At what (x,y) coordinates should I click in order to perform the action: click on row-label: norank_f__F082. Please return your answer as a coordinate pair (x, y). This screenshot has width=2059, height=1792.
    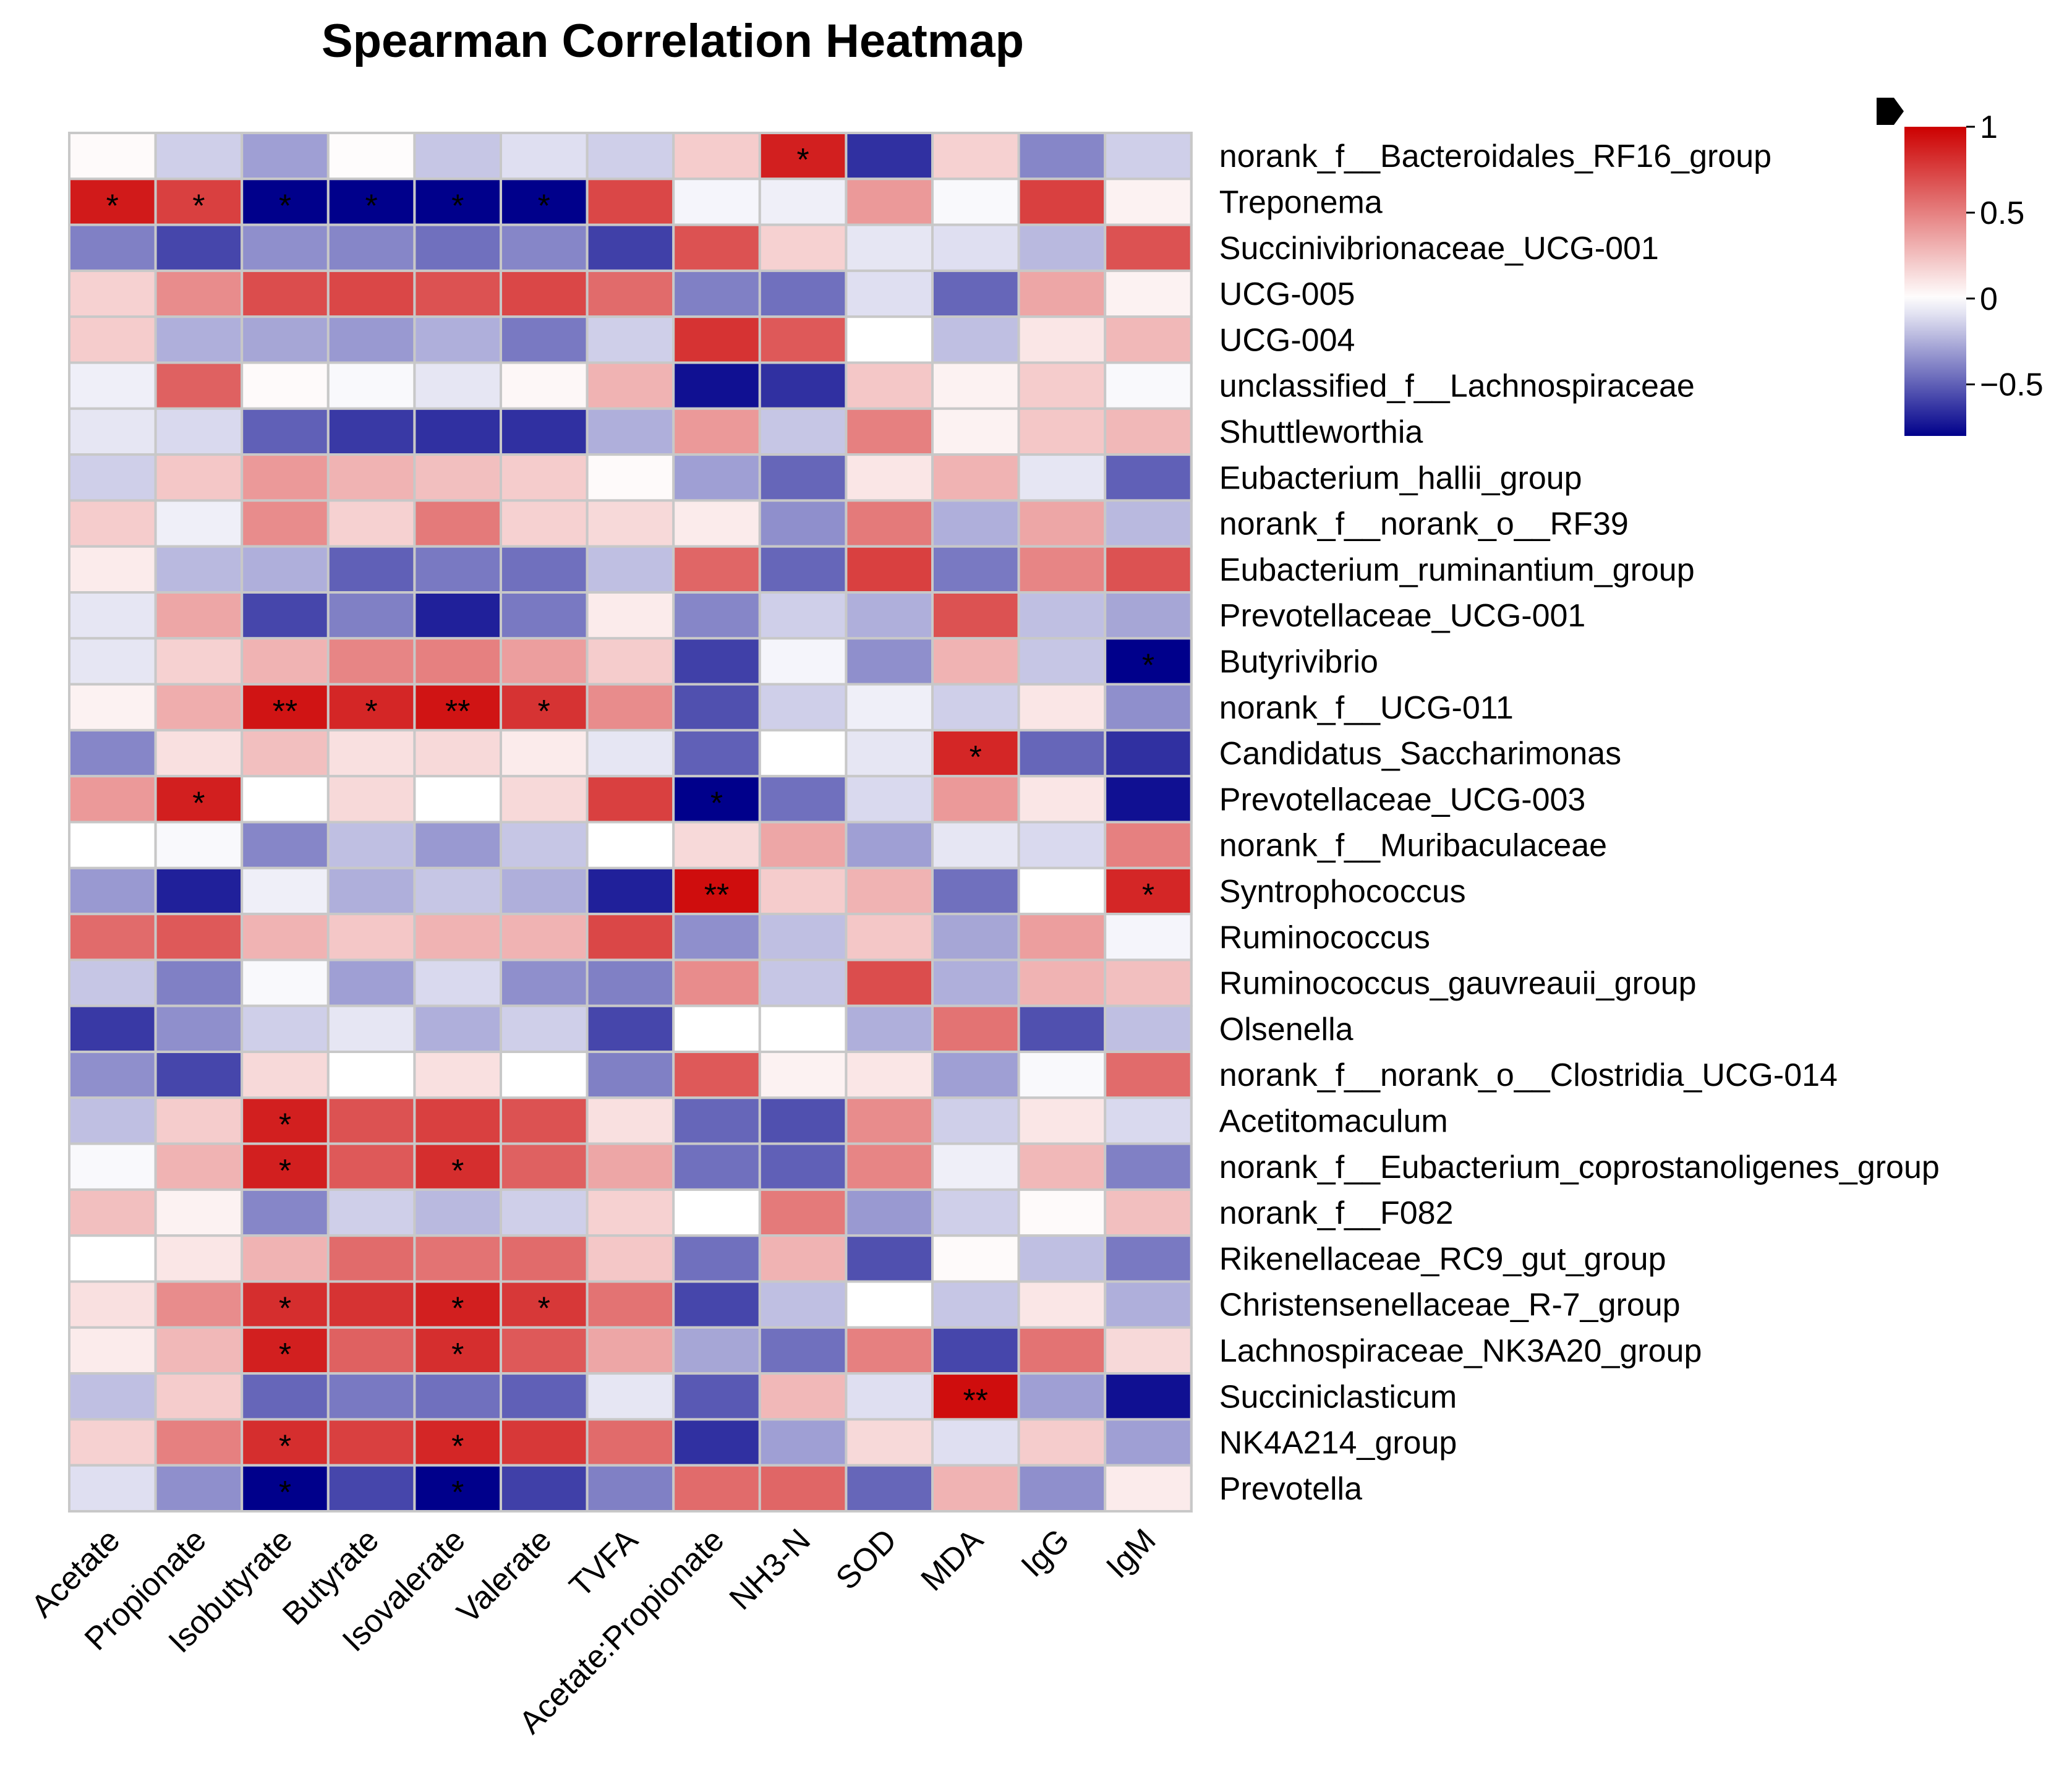
    Looking at the image, I should click on (1336, 1213).